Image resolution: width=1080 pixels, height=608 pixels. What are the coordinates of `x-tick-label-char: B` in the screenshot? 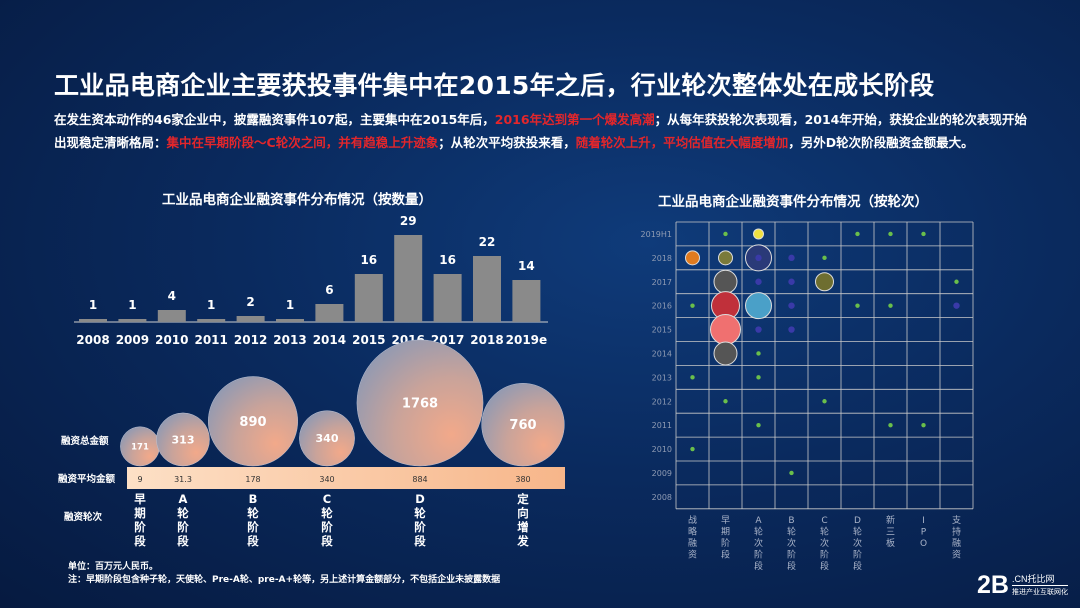 It's located at (791, 521).